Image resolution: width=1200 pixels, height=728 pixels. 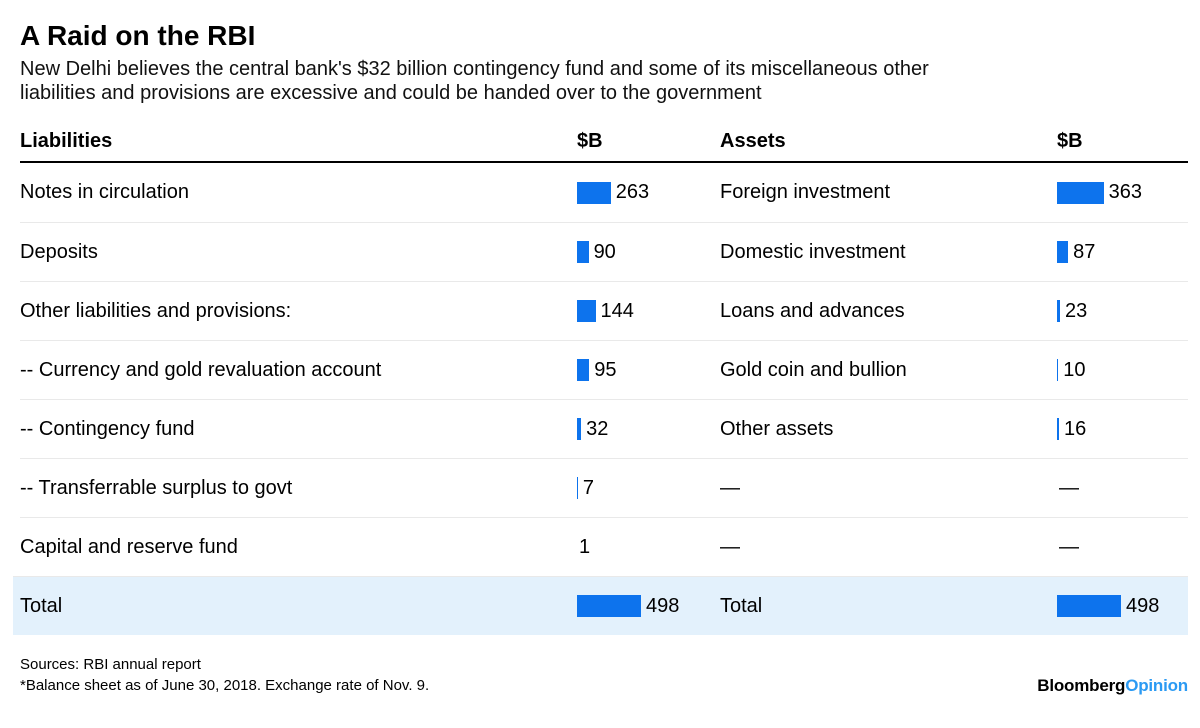 I want to click on table-row: Deposits 90 Domestic investment 87, so click(x=604, y=251).